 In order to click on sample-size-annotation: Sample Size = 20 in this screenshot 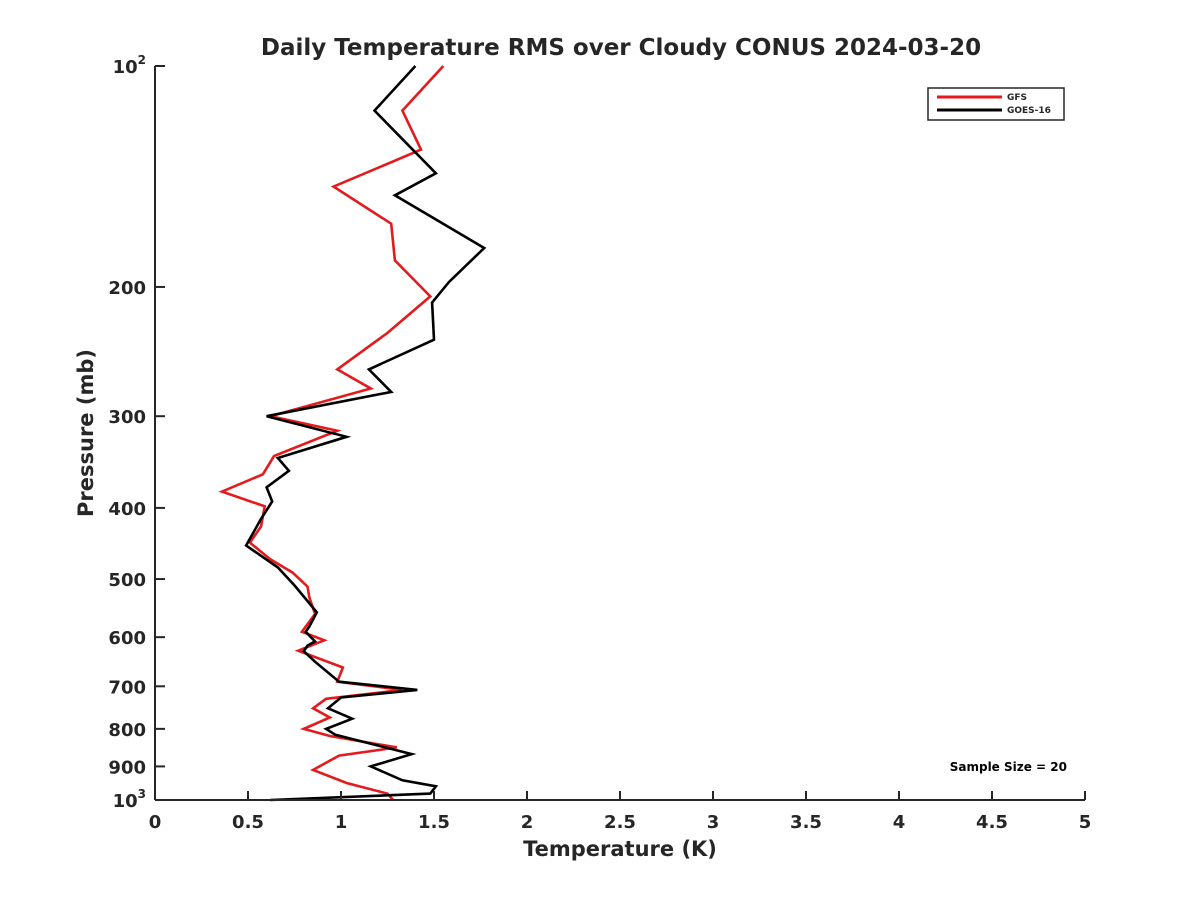, I will do `click(1008, 767)`.